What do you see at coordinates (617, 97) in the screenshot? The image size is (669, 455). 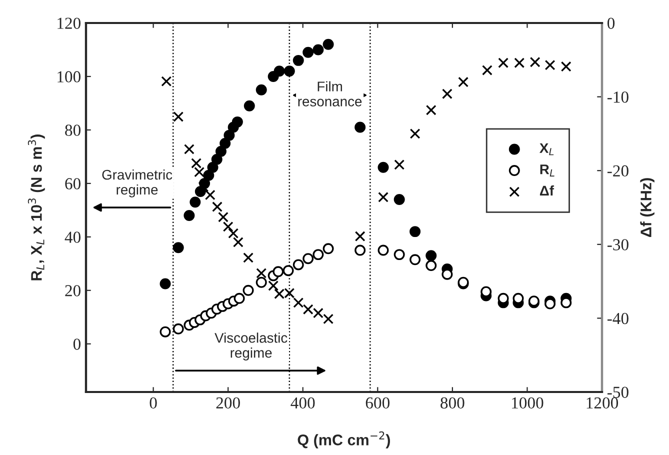 I see `y2-tick-label: -10` at bounding box center [617, 97].